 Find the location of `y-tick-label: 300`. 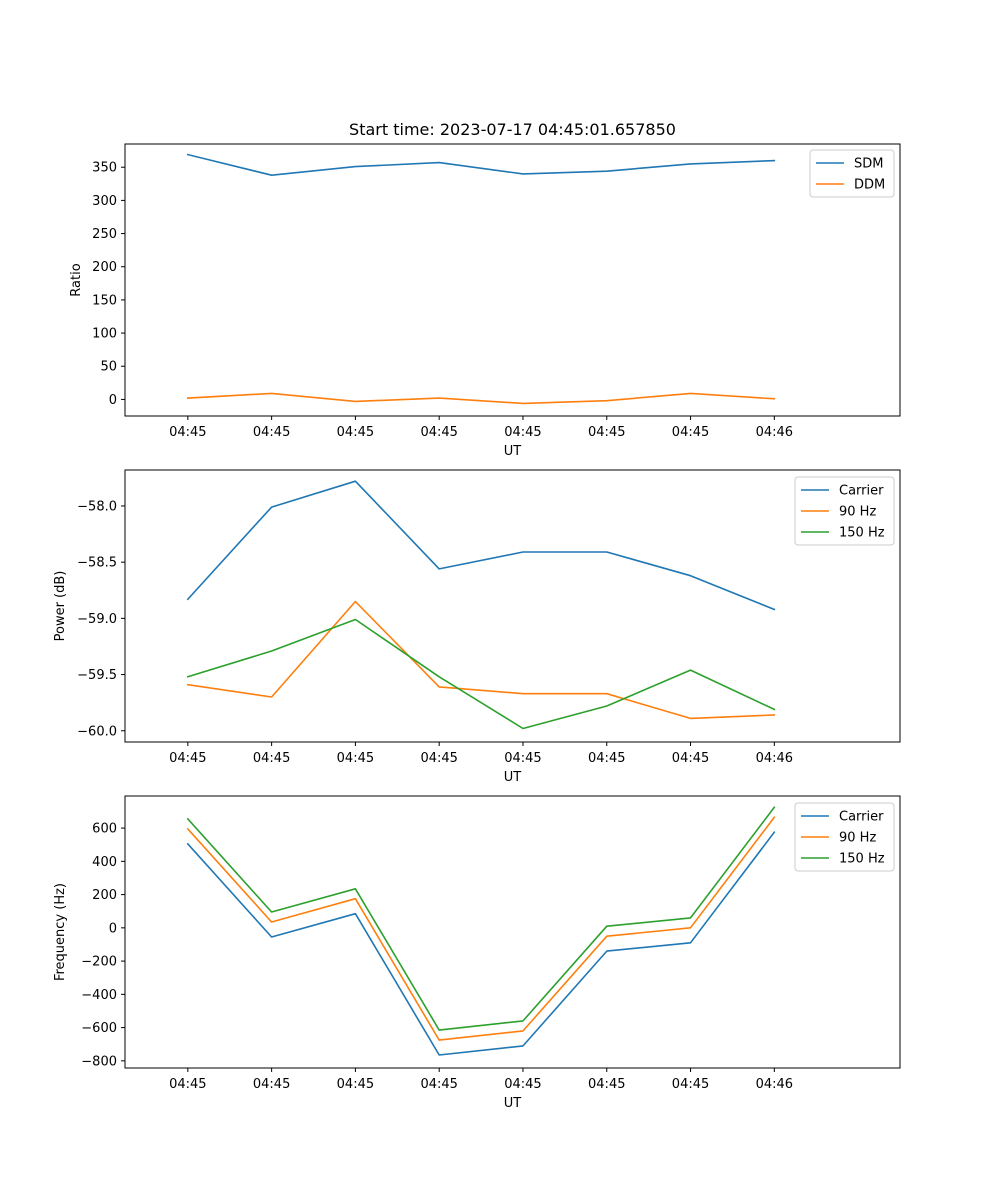

y-tick-label: 300 is located at coordinates (104, 201).